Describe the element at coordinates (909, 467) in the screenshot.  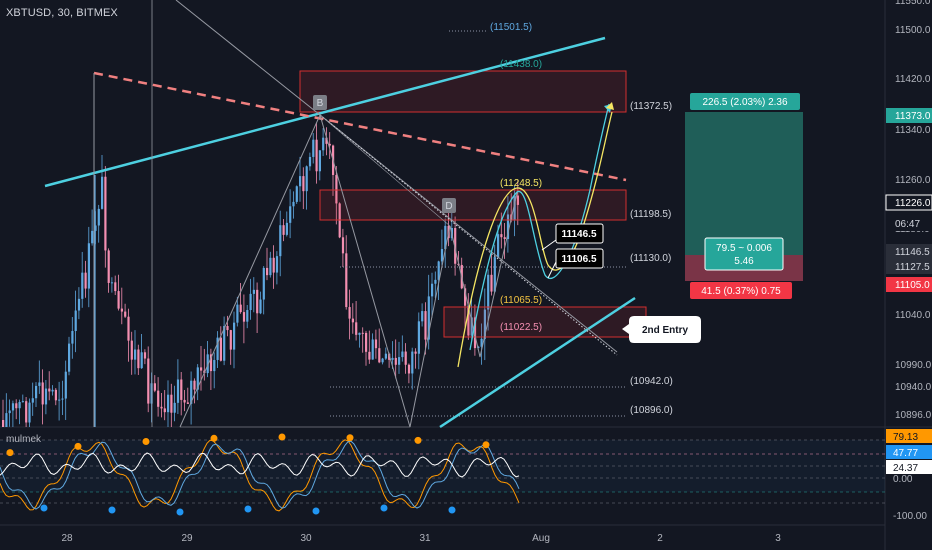
I see `indicator-axis-badge: 24.37` at that location.